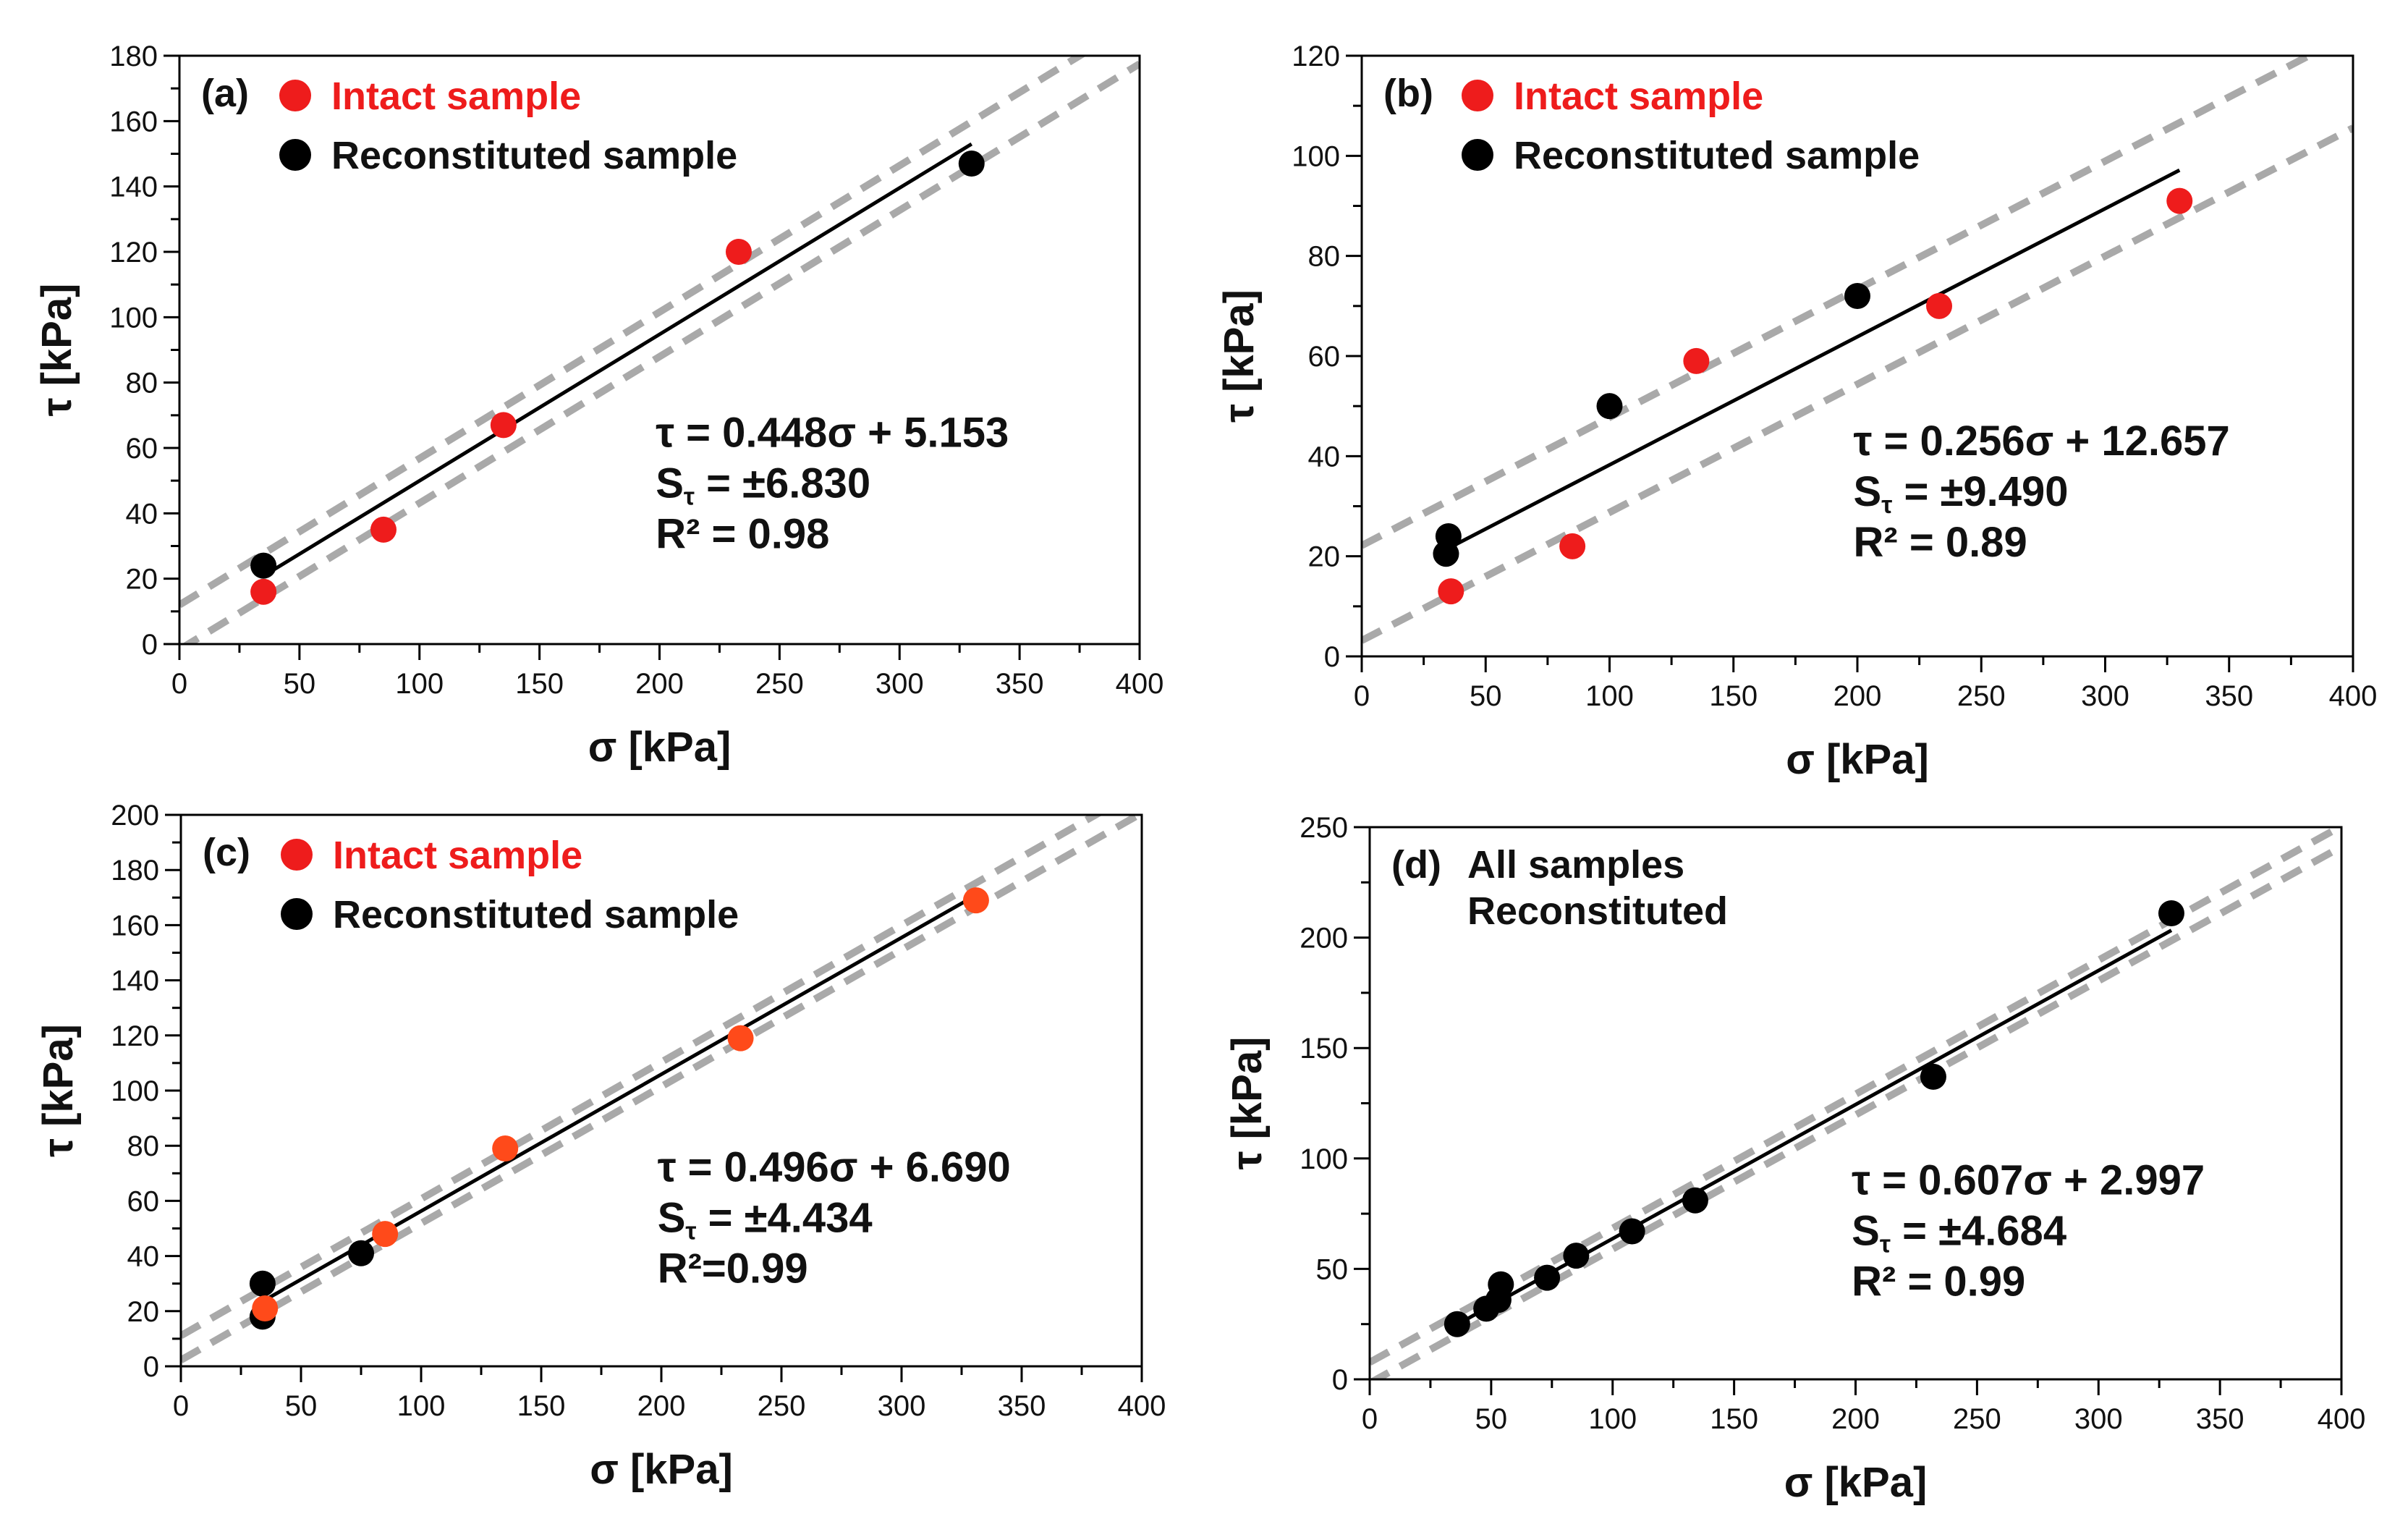 This screenshot has width=2408, height=1519. What do you see at coordinates (225, 93) in the screenshot?
I see `panel-label: (a)` at bounding box center [225, 93].